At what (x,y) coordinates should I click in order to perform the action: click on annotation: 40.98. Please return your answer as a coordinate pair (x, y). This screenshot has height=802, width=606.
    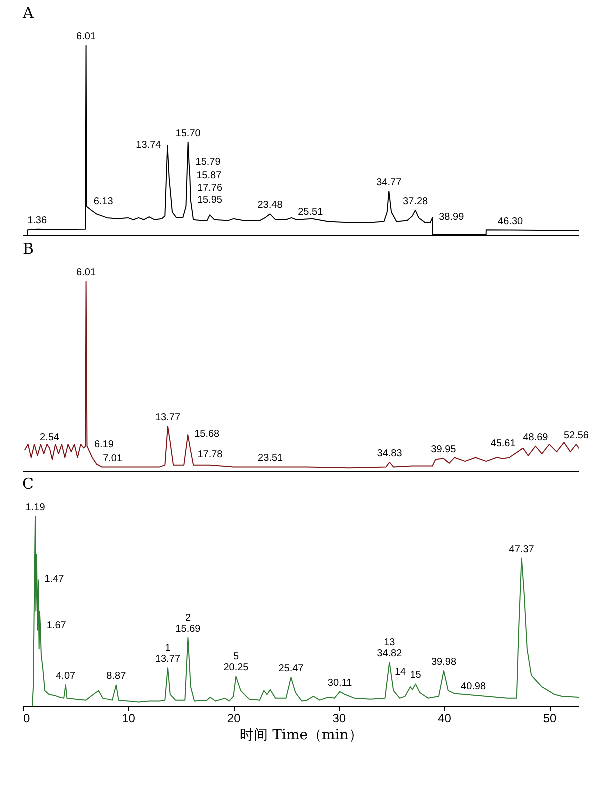
    Looking at the image, I should click on (473, 687).